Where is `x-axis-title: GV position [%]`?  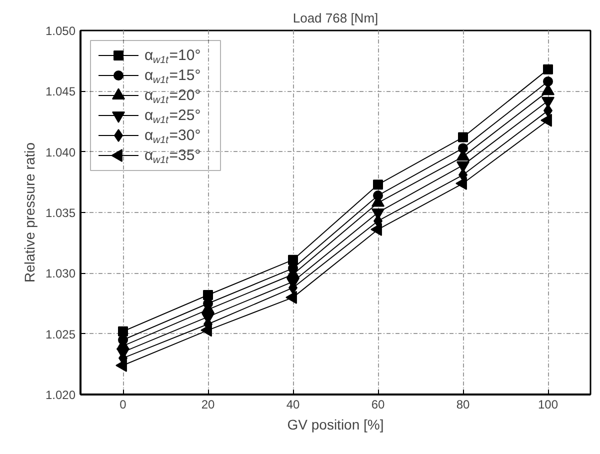 x-axis-title: GV position [%] is located at coordinates (335, 424).